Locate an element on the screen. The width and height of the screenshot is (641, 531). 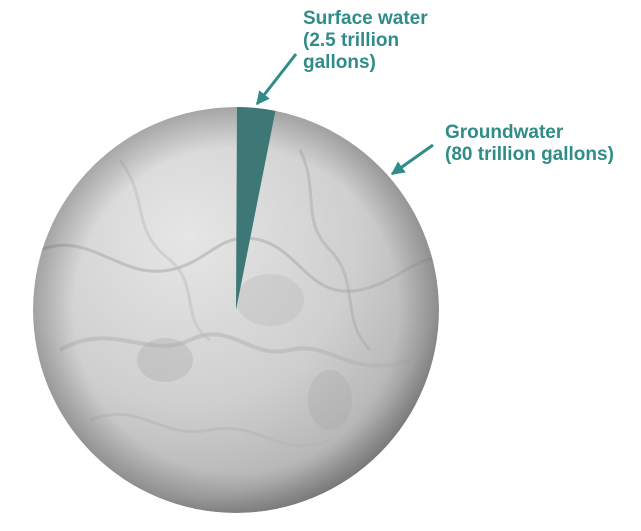
surface-water-label: Surface water (2.5 trillion gallons) is located at coordinates (365, 41).